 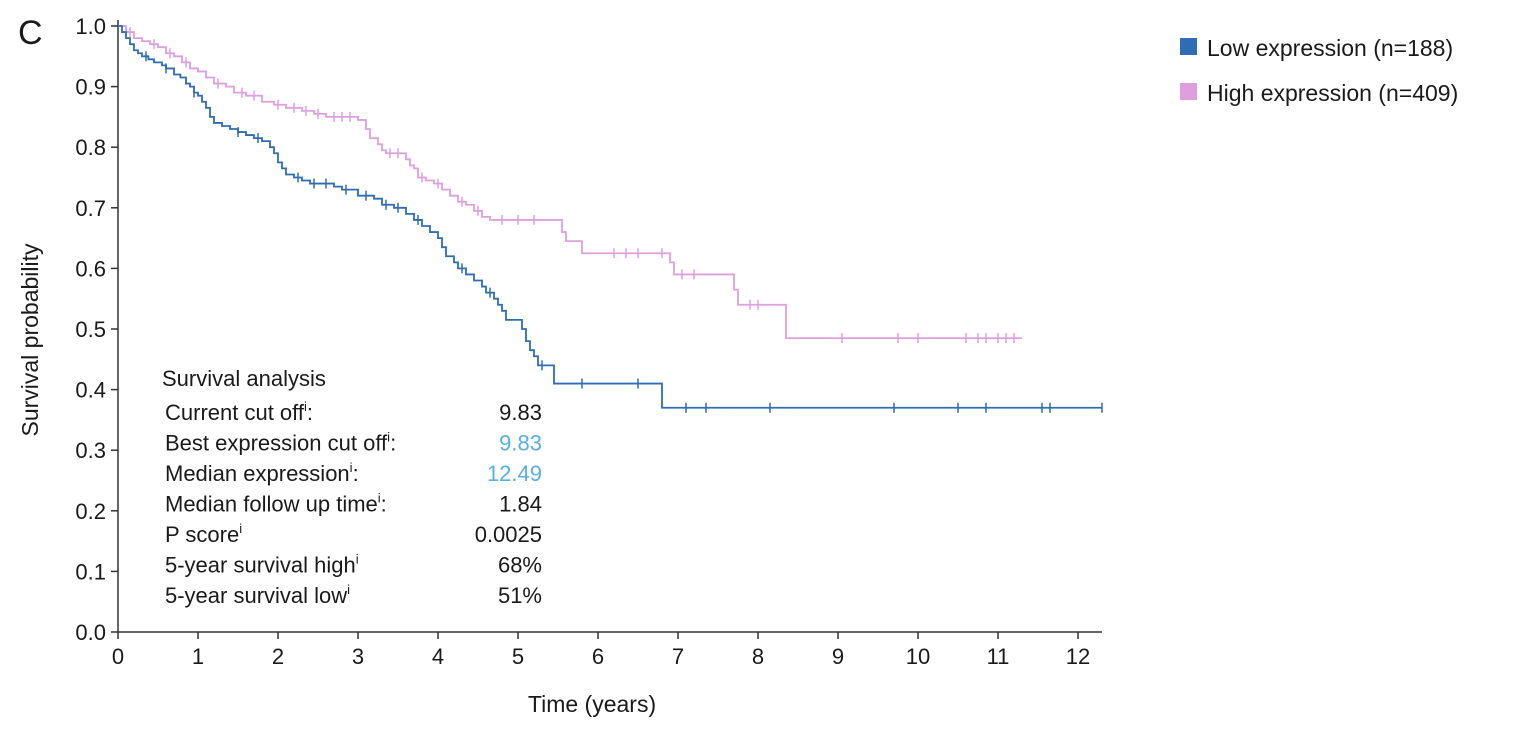 What do you see at coordinates (918, 656) in the screenshot?
I see `x-tick-label: 10` at bounding box center [918, 656].